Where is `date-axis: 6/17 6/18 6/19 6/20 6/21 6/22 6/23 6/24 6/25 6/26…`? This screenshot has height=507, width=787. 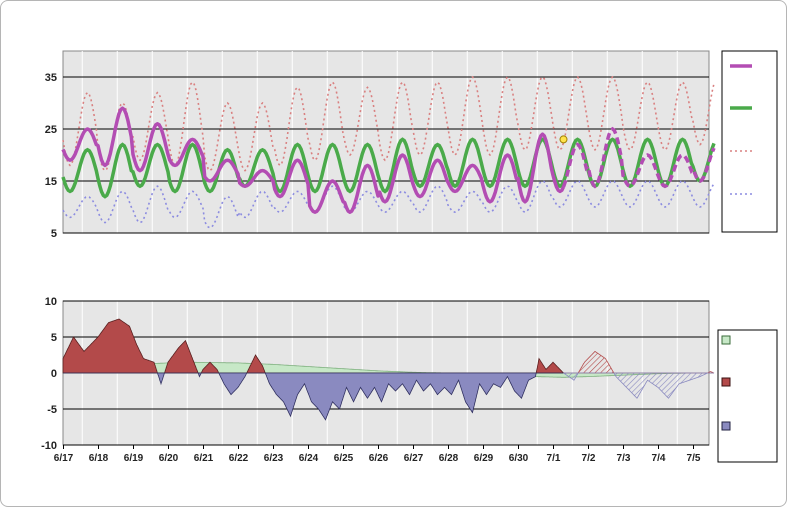
date-axis: 6/17 6/18 6/19 6/20 6/21 6/22 6/23 6/24 6/25 6/26… is located at coordinates (377, 454).